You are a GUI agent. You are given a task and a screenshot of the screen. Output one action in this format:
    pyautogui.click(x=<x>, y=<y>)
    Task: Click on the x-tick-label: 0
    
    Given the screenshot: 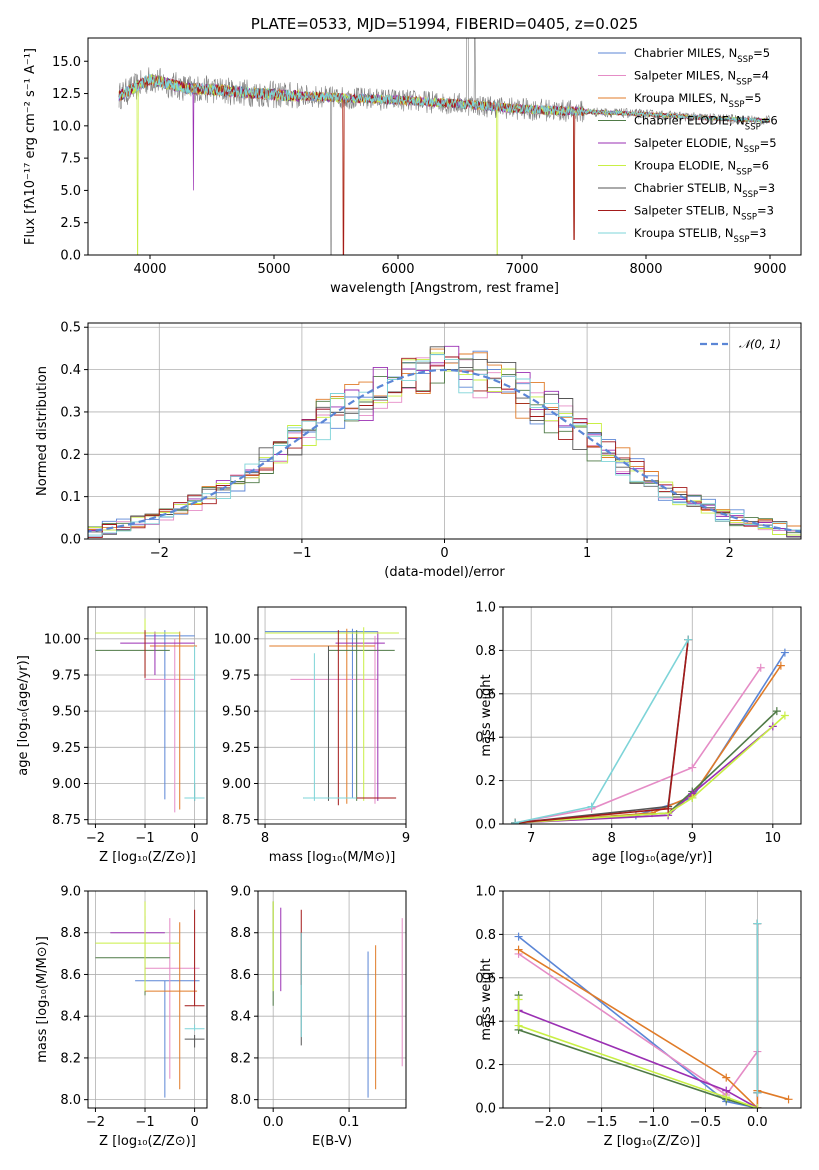 What is the action you would take?
    pyautogui.click(x=194, y=1122)
    